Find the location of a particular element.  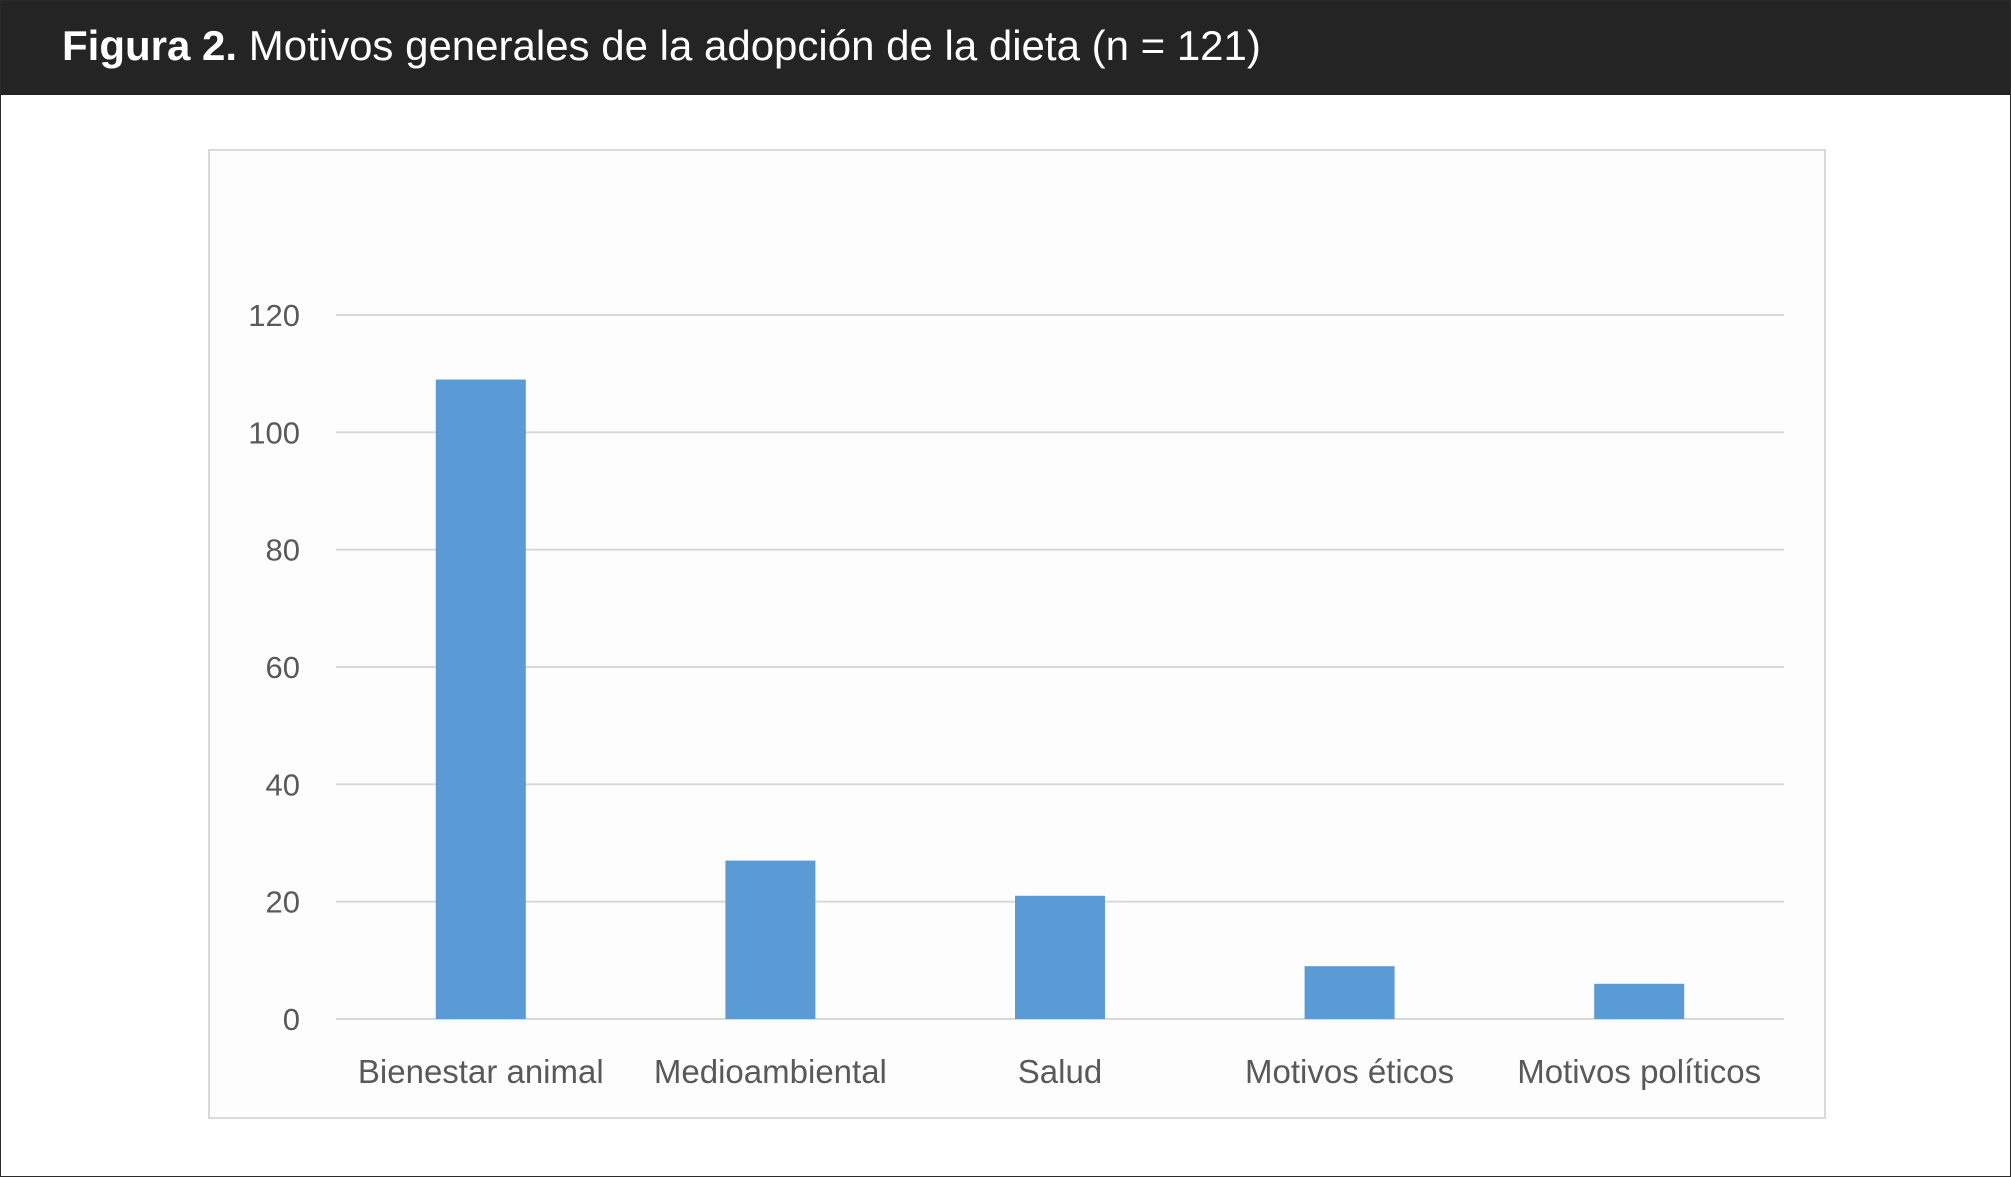

y-tick-label: 80 is located at coordinates (283, 550).